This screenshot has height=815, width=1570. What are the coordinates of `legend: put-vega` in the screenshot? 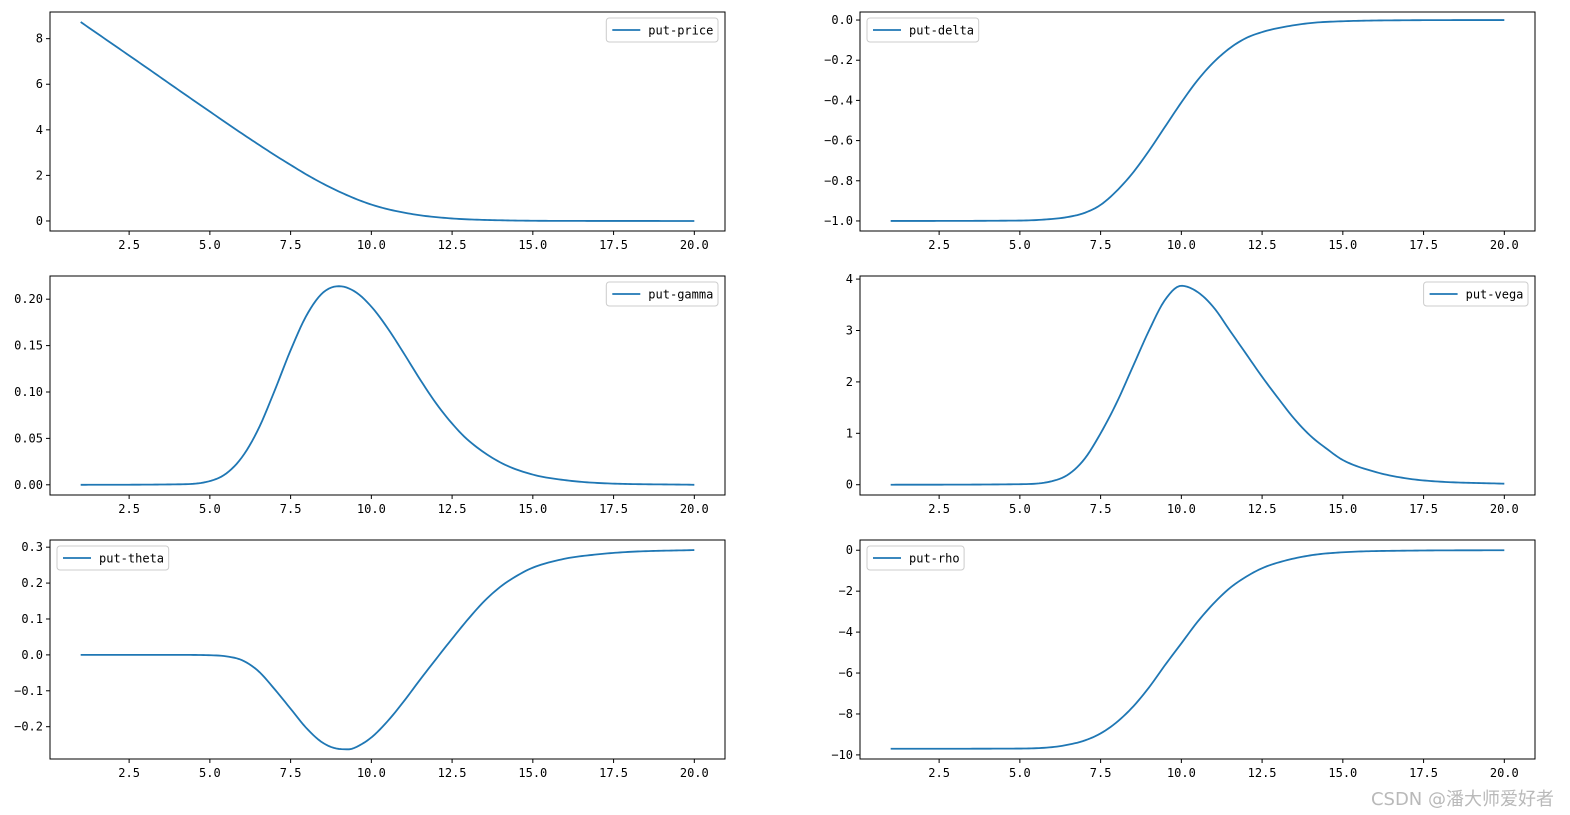 It's located at (1476, 294).